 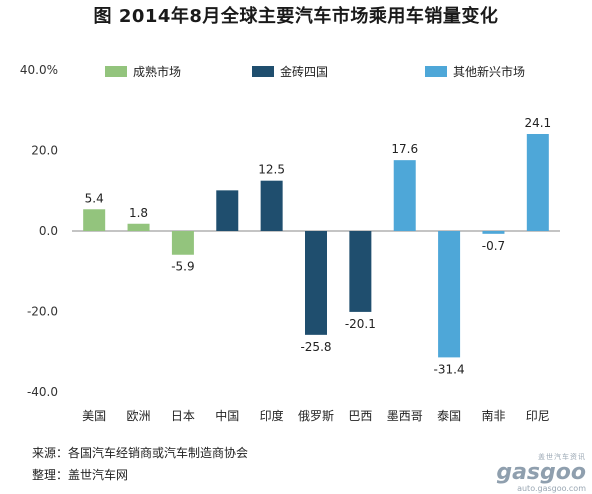 What do you see at coordinates (489, 71) in the screenshot?
I see `legend-label: 其他新兴市场` at bounding box center [489, 71].